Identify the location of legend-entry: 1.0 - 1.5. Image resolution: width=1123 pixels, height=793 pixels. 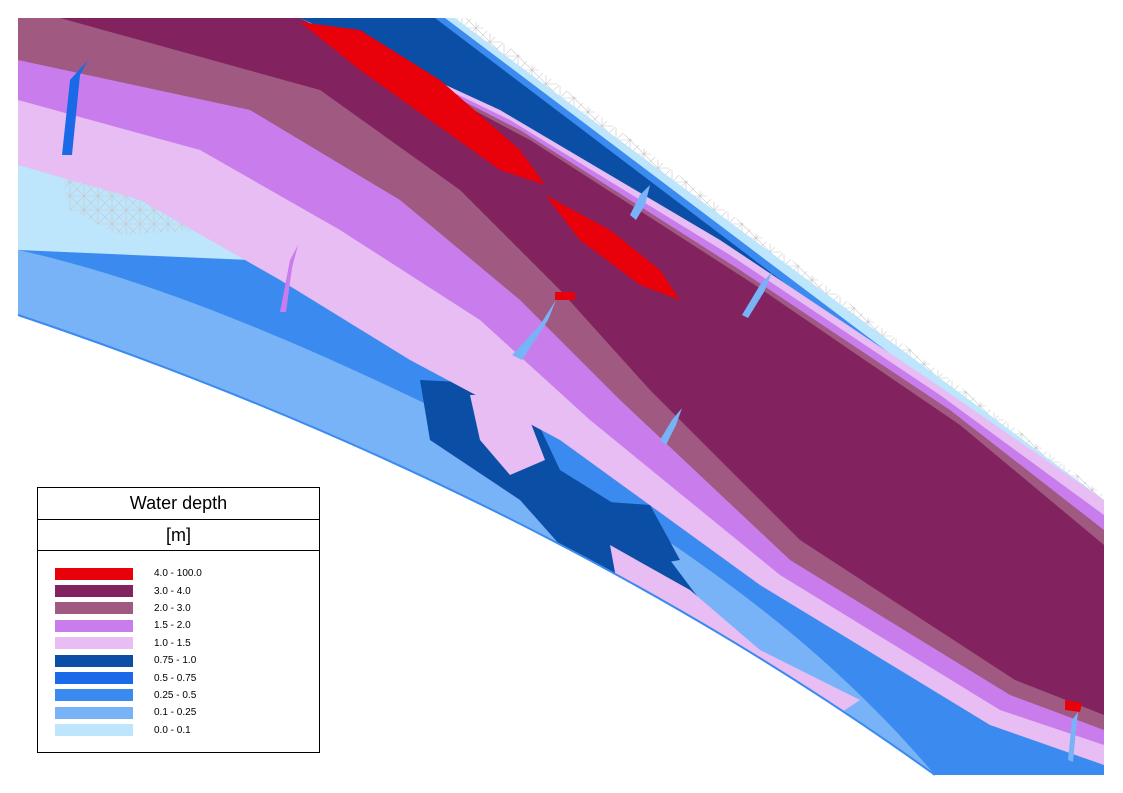
(178, 643).